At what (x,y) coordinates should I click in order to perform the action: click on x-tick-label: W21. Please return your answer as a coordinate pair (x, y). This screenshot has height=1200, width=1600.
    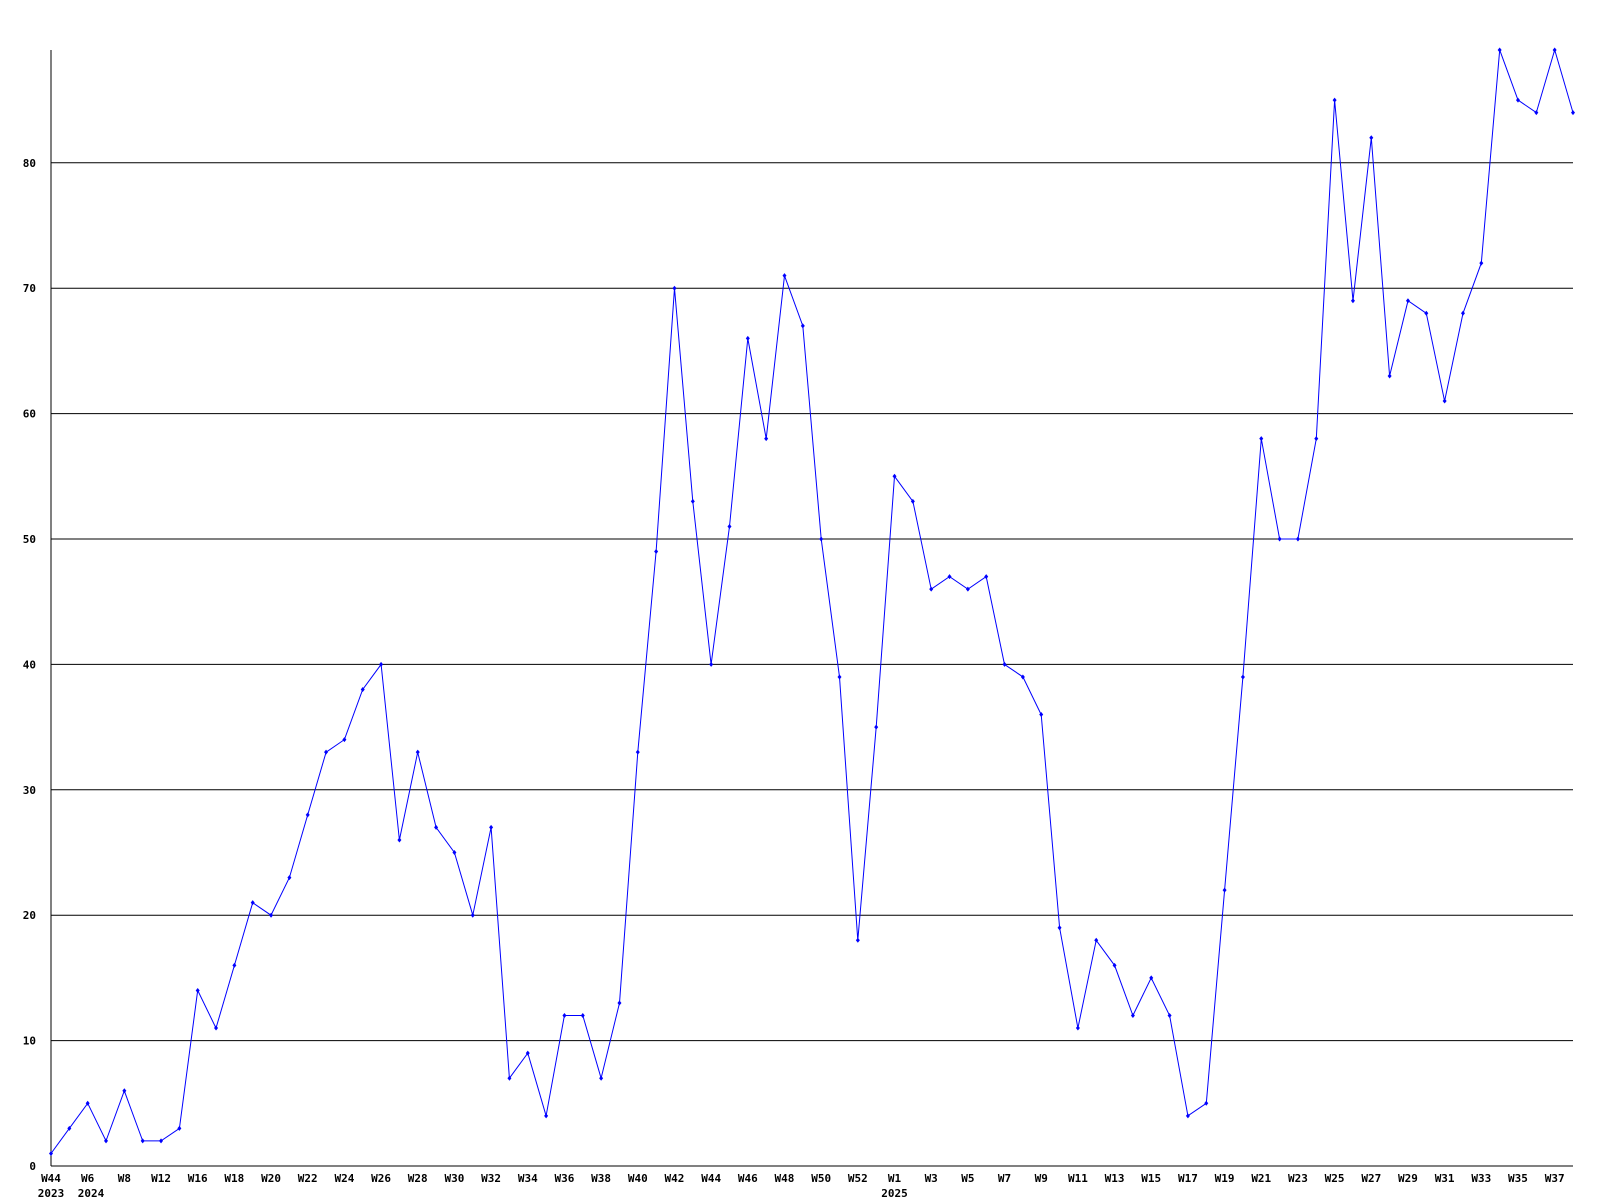
    Looking at the image, I should click on (1261, 1178).